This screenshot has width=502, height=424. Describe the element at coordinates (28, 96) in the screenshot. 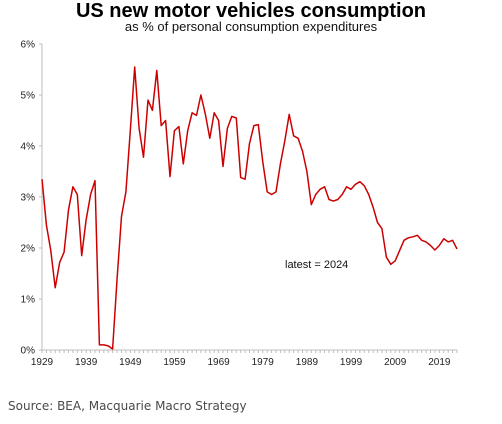

I see `y-tick-label: 5%` at that location.